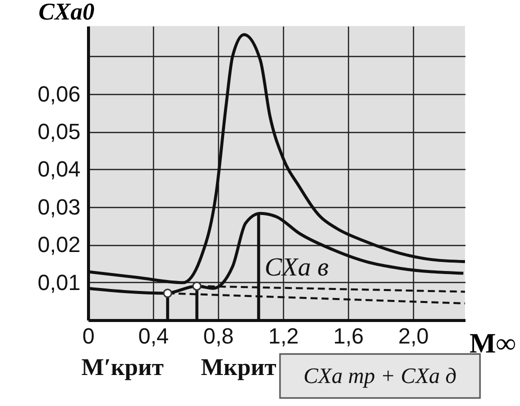  I want to click on x-tick-label: 2,0, so click(413, 336).